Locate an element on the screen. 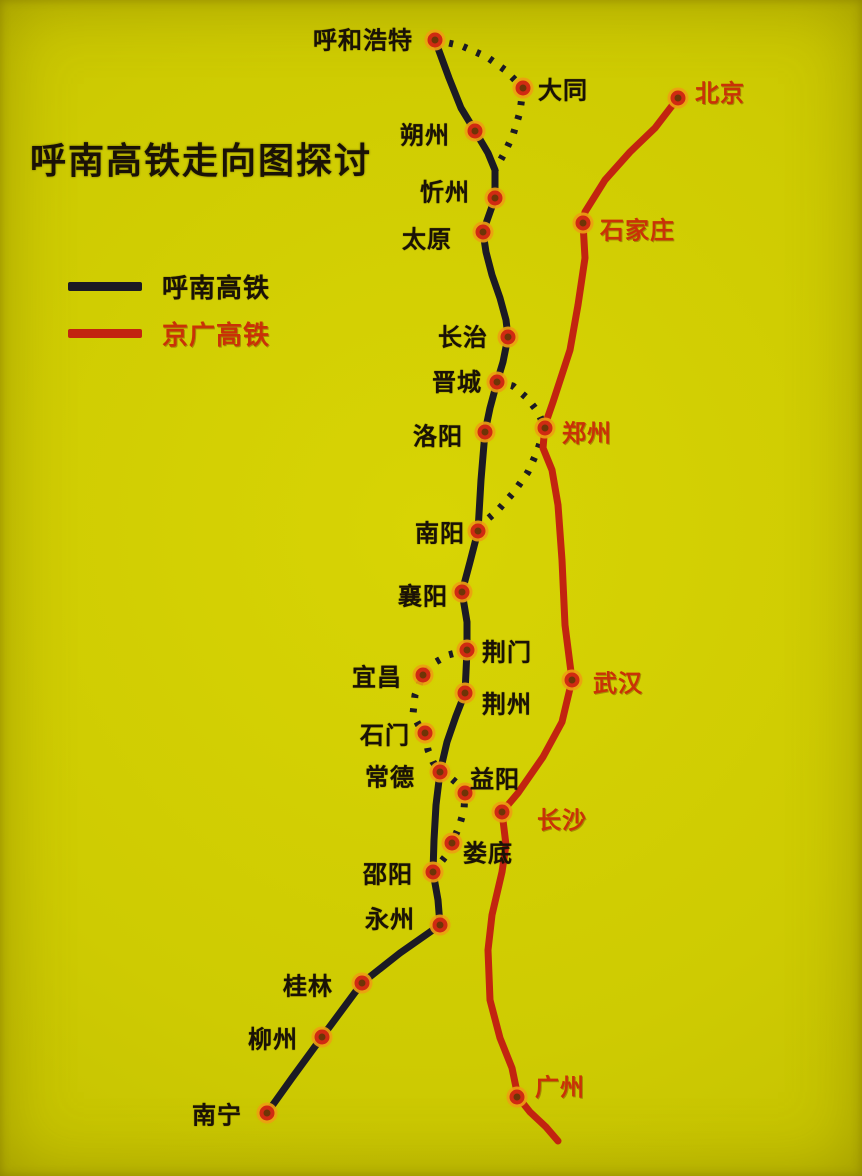 The image size is (862, 1176). station-label-wuhan: 武汉 is located at coordinates (618, 684).